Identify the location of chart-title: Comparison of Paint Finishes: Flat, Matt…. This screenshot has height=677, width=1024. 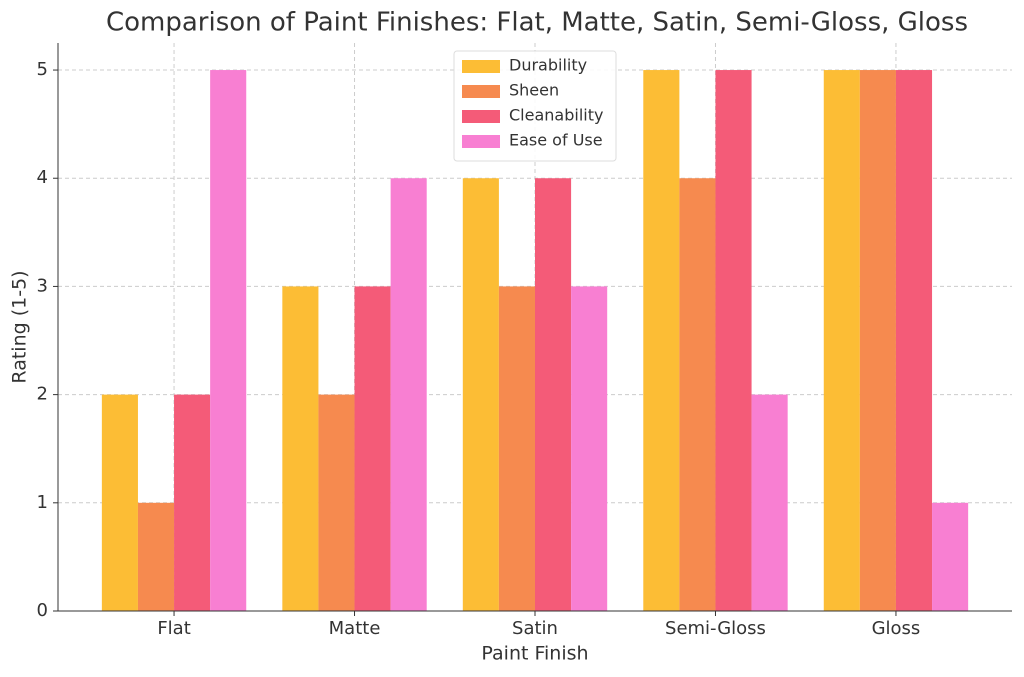
(537, 23).